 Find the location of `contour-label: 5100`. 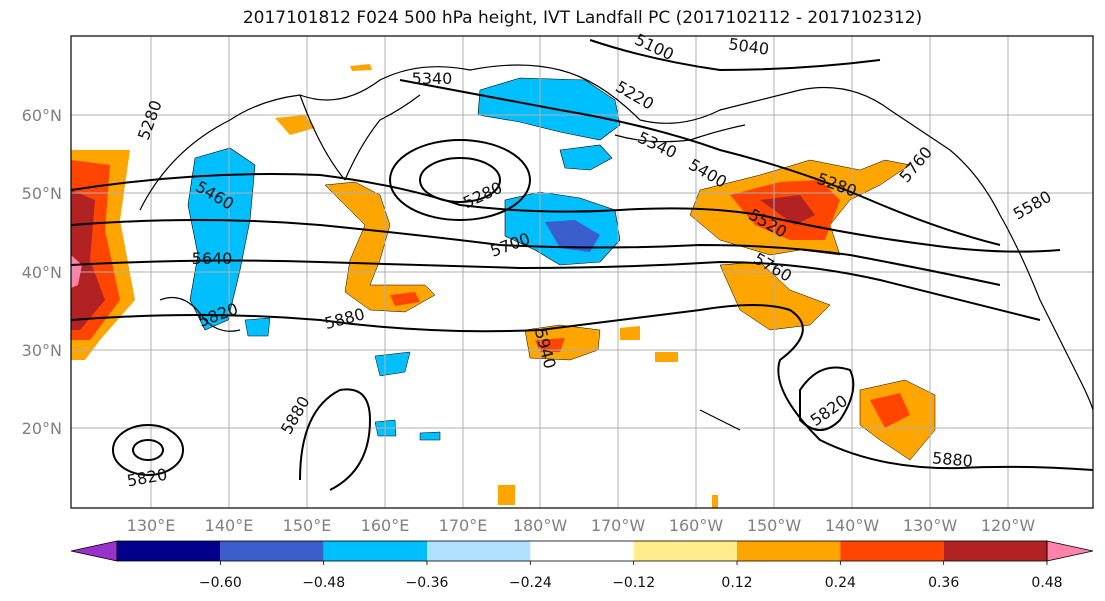

contour-label: 5100 is located at coordinates (654, 47).